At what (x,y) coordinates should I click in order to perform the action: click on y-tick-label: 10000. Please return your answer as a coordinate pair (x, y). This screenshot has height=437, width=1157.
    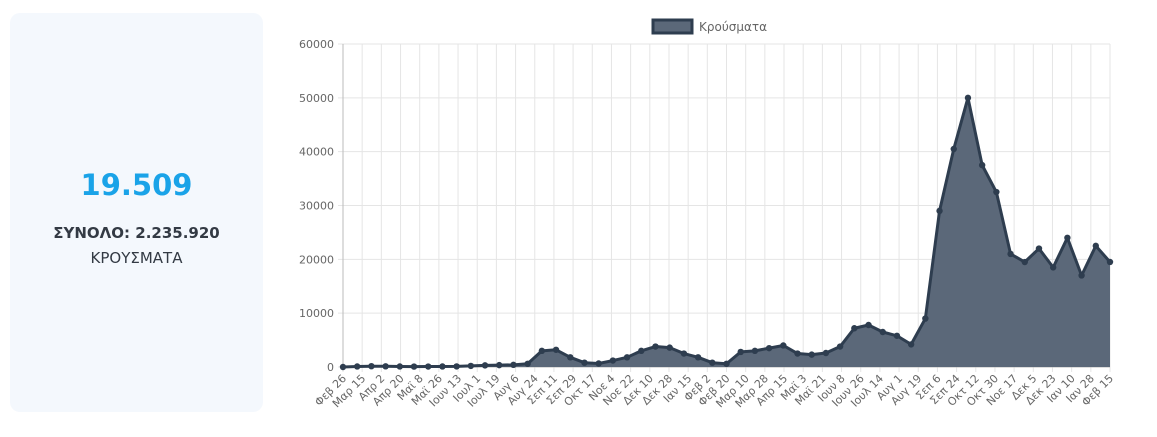
    Looking at the image, I should click on (316, 313).